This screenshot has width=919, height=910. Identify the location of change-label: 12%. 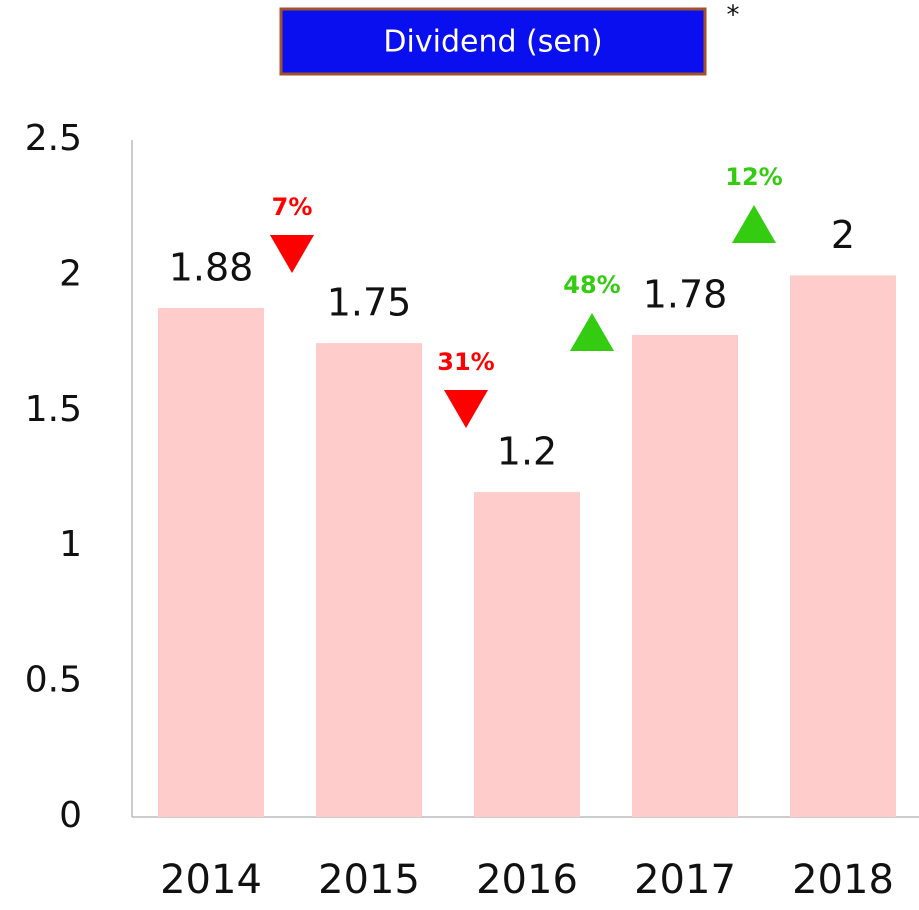
(753, 177).